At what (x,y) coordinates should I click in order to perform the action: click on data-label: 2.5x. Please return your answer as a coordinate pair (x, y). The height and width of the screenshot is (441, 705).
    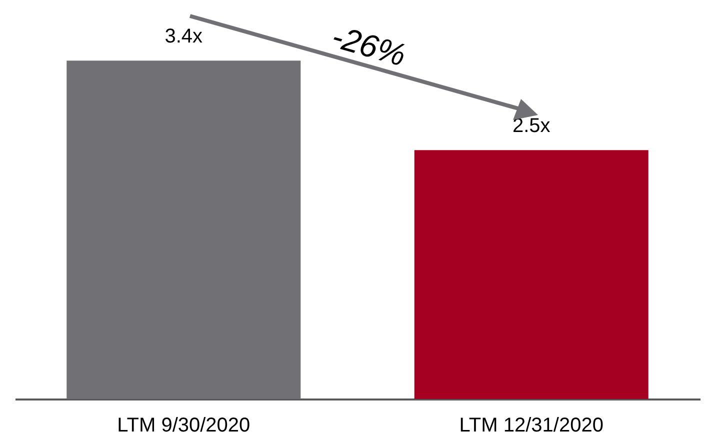
    Looking at the image, I should click on (531, 126).